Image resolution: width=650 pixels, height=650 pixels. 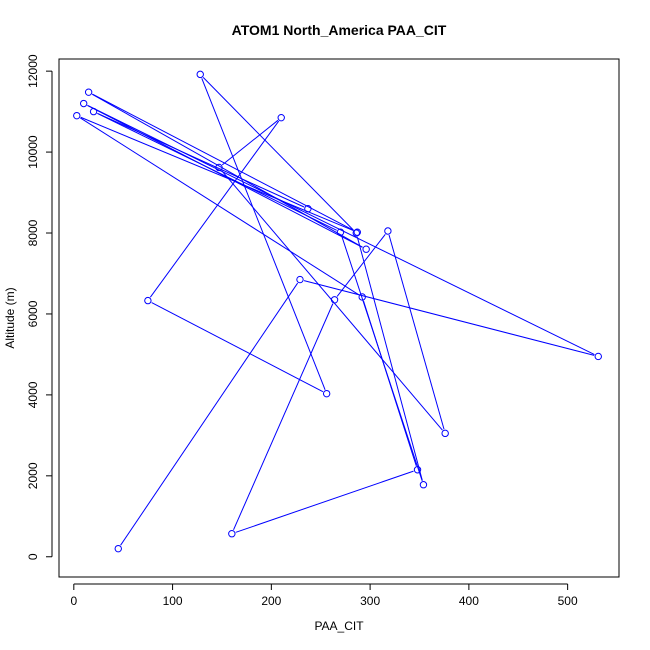 What do you see at coordinates (173, 601) in the screenshot?
I see `x-tick-label: 100` at bounding box center [173, 601].